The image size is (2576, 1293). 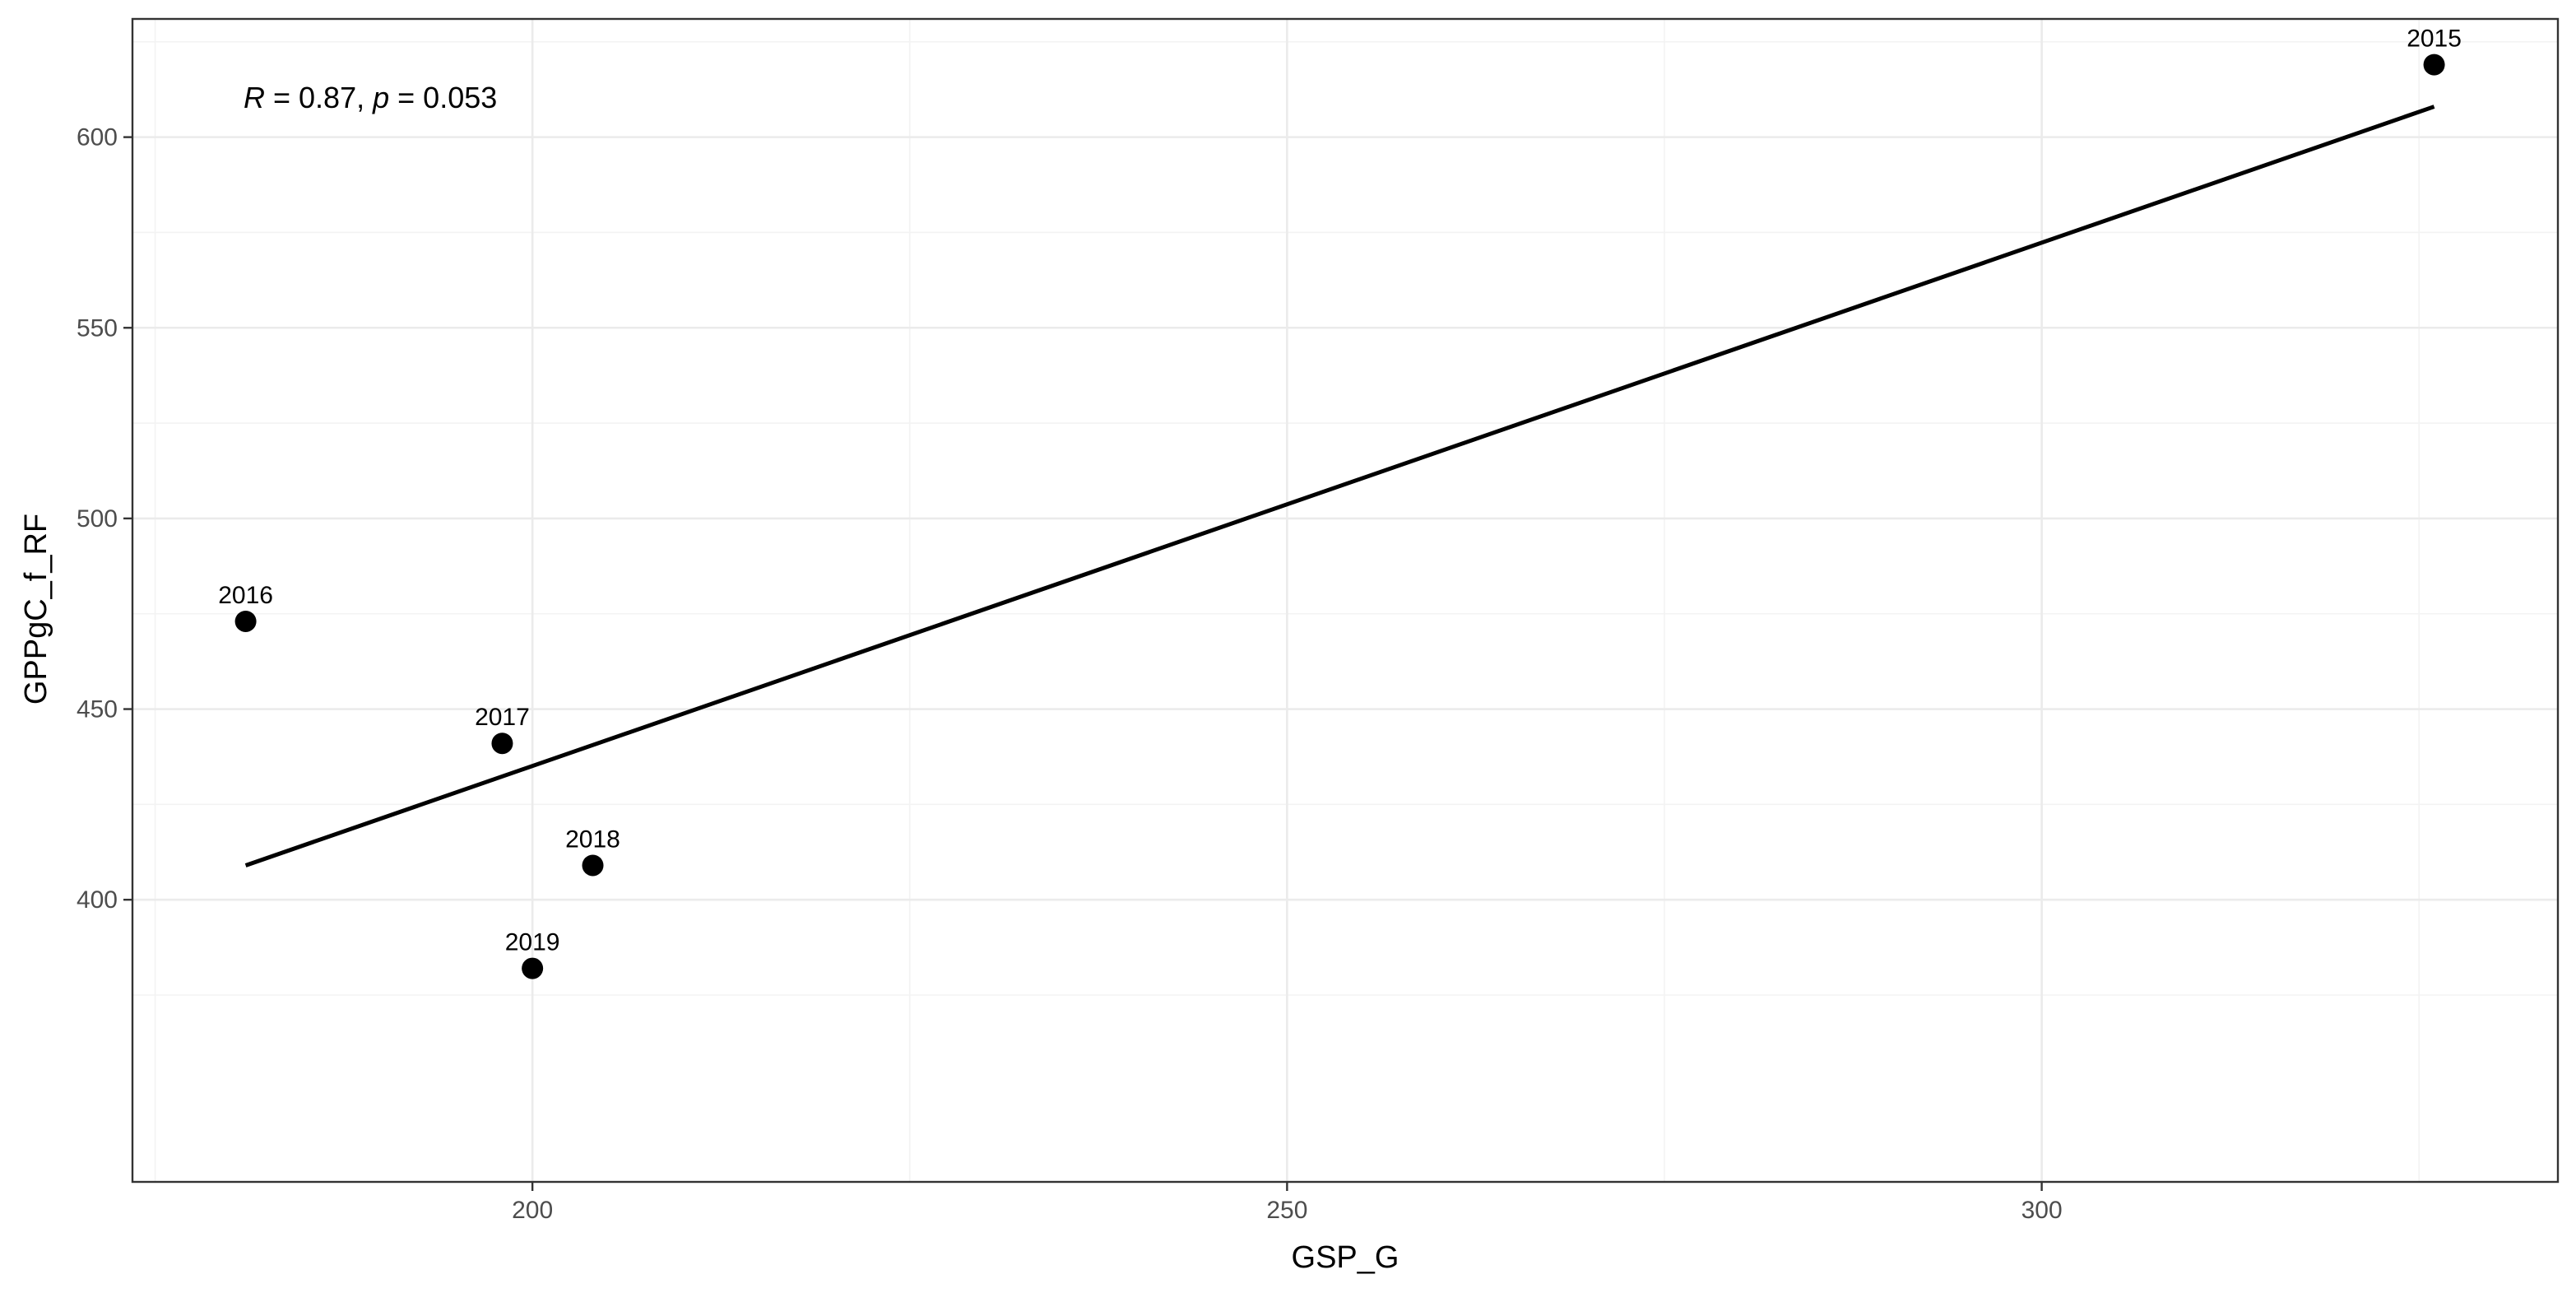 What do you see at coordinates (381, 97) in the screenshot?
I see `p-symbol: p` at bounding box center [381, 97].